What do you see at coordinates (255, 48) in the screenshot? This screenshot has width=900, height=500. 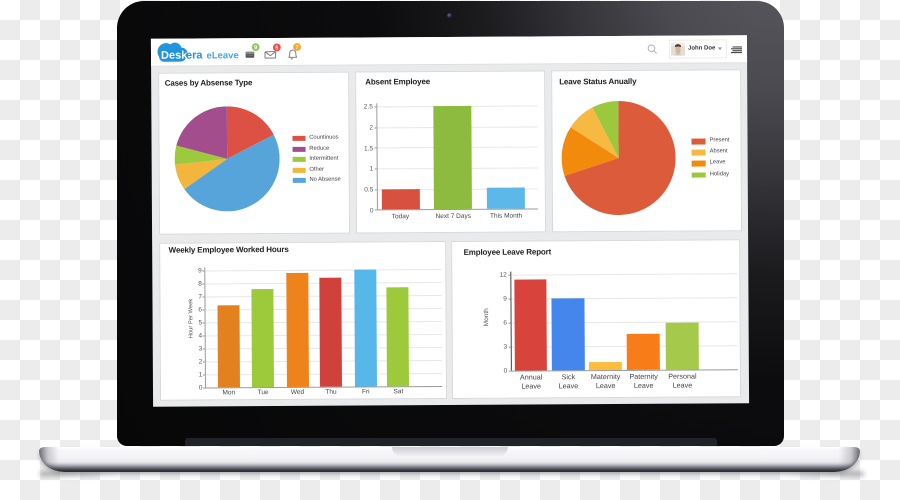 I see `svg-text: 9` at bounding box center [255, 48].